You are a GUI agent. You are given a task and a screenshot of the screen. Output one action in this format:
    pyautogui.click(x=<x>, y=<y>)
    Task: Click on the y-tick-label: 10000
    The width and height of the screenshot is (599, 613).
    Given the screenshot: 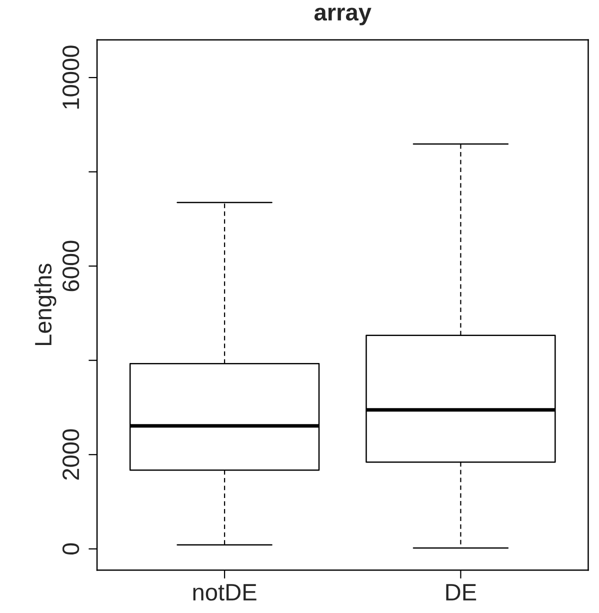 What is the action you would take?
    pyautogui.click(x=71, y=77)
    